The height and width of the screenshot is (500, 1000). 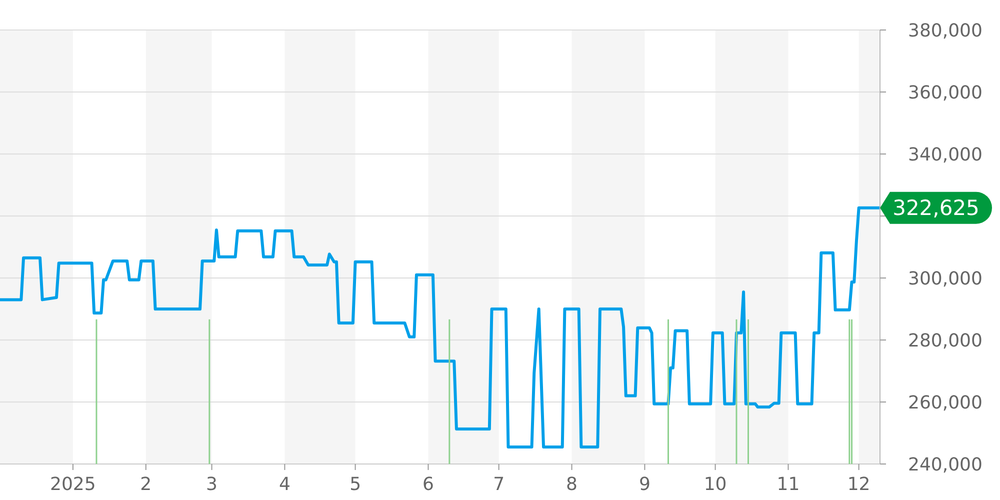 I want to click on y-tick-label: 300,000, so click(x=945, y=279).